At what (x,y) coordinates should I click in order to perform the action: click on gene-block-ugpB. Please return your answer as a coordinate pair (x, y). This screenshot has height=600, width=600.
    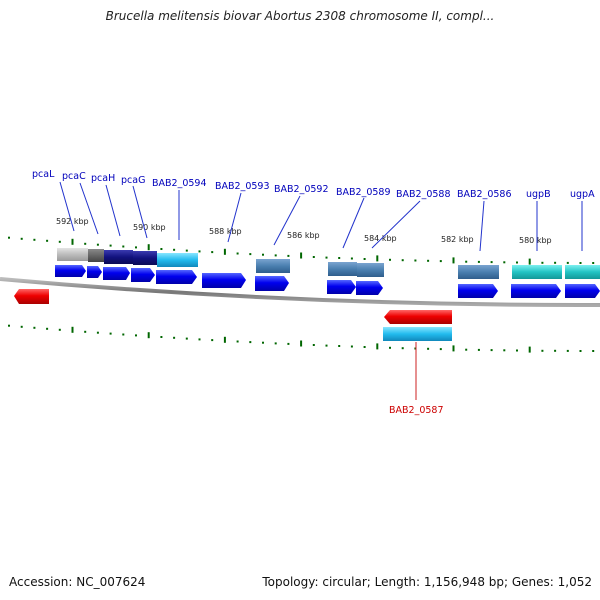
    Looking at the image, I should click on (537, 272).